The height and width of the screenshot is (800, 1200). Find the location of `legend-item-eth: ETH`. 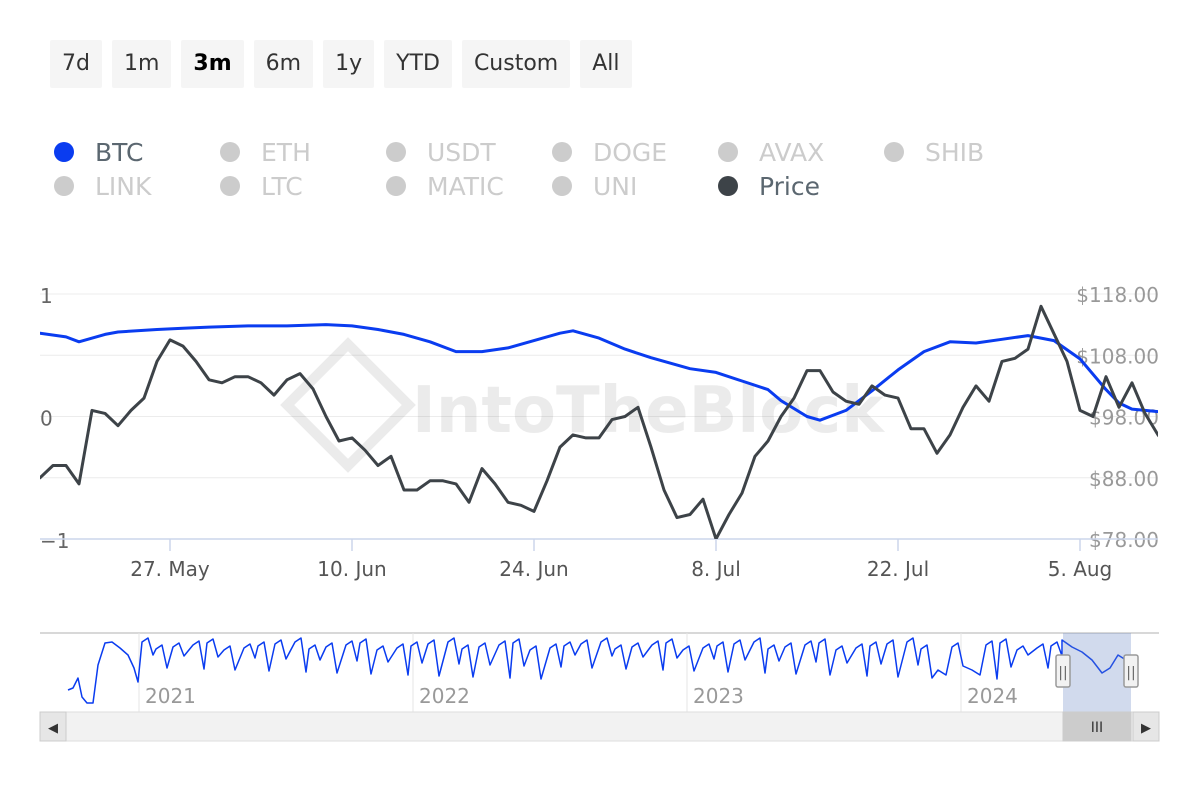

legend-item-eth: ETH is located at coordinates (265, 152).